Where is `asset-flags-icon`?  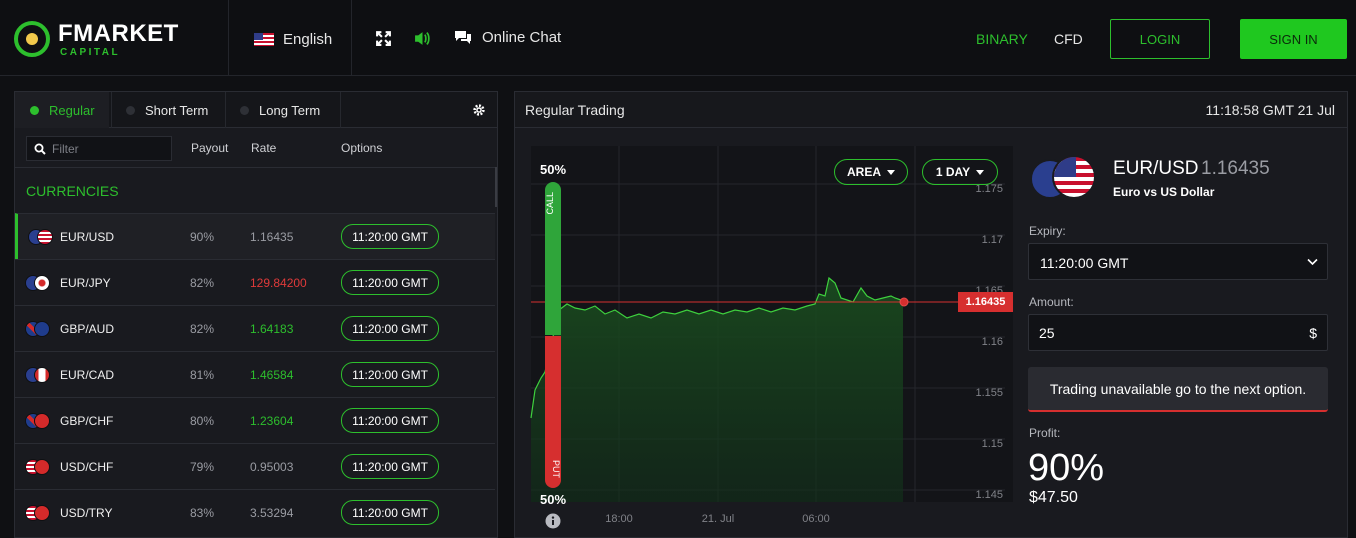
asset-flags-icon is located at coordinates (1065, 178).